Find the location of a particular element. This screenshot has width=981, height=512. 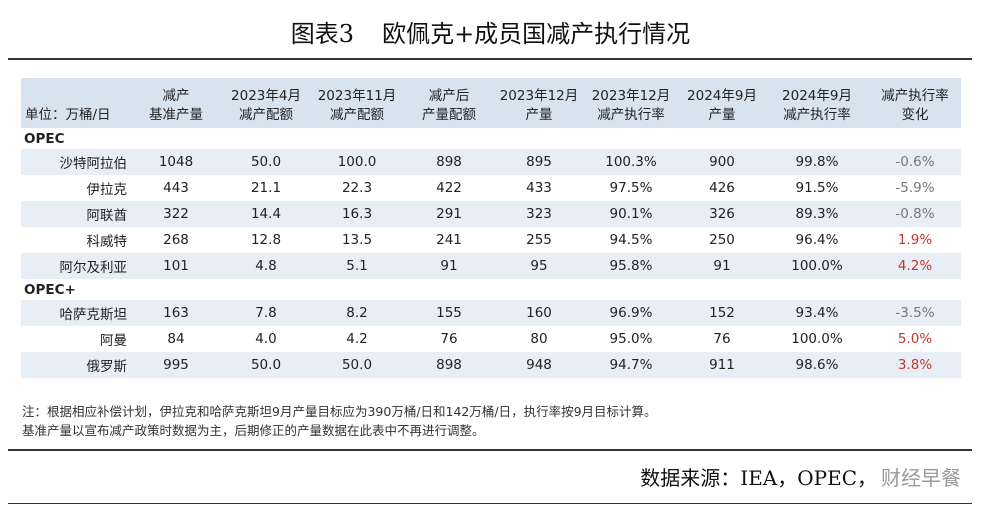

column-header: 减产后 产量配额 is located at coordinates (449, 105).